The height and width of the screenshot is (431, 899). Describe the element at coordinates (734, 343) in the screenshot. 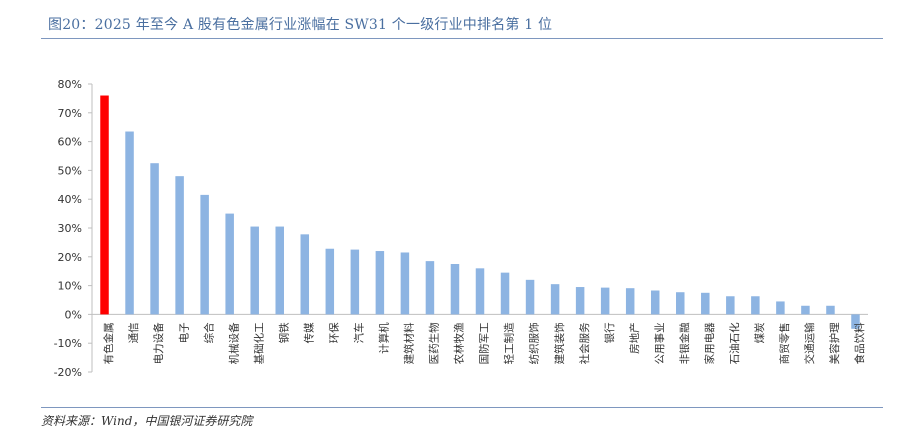

I see `x-tick-label: 石油石化` at that location.